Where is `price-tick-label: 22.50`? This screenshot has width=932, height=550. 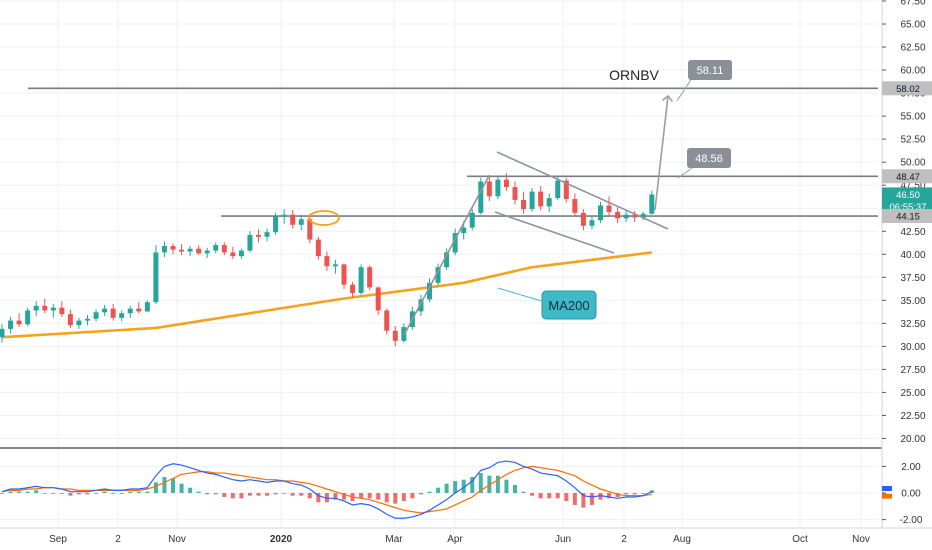 price-tick-label: 22.50 is located at coordinates (912, 416).